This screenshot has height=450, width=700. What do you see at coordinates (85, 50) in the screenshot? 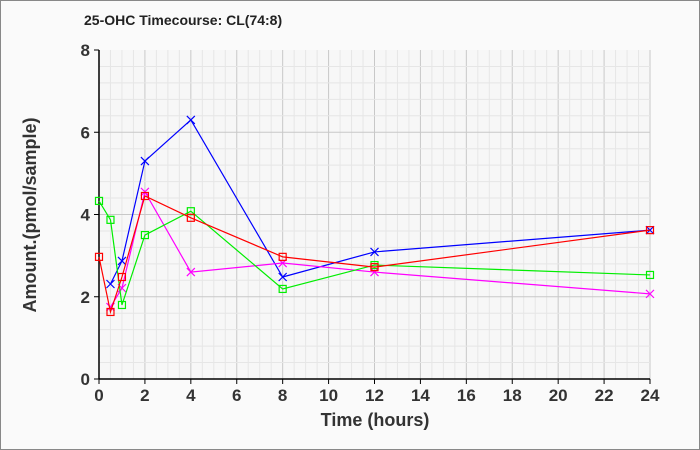
I see `y-tick-label: 8` at bounding box center [85, 50].